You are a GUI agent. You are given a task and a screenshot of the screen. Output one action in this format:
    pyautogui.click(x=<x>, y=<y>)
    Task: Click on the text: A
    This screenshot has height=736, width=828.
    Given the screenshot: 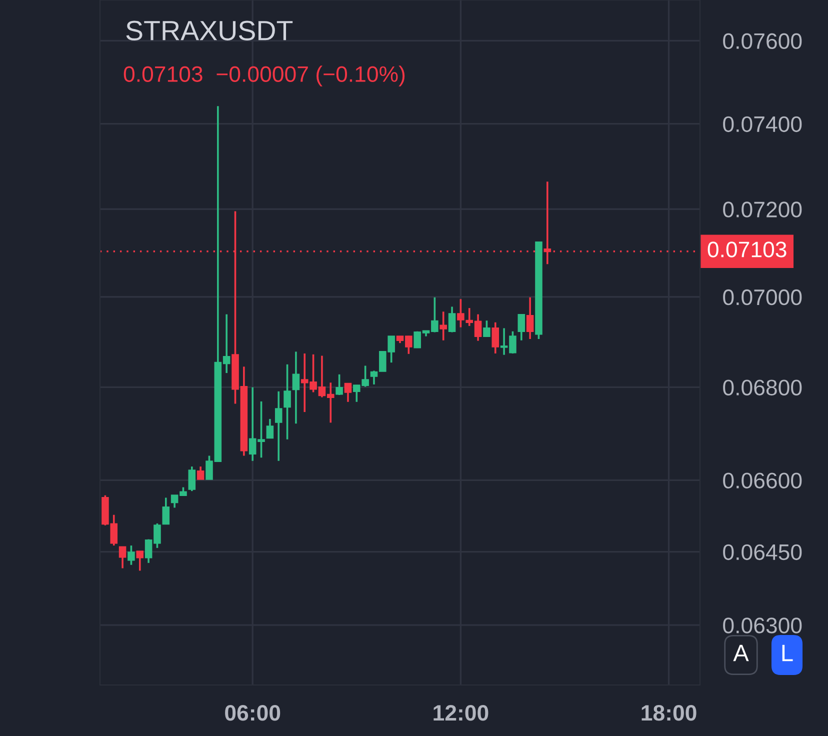 What is the action you would take?
    pyautogui.click(x=741, y=653)
    